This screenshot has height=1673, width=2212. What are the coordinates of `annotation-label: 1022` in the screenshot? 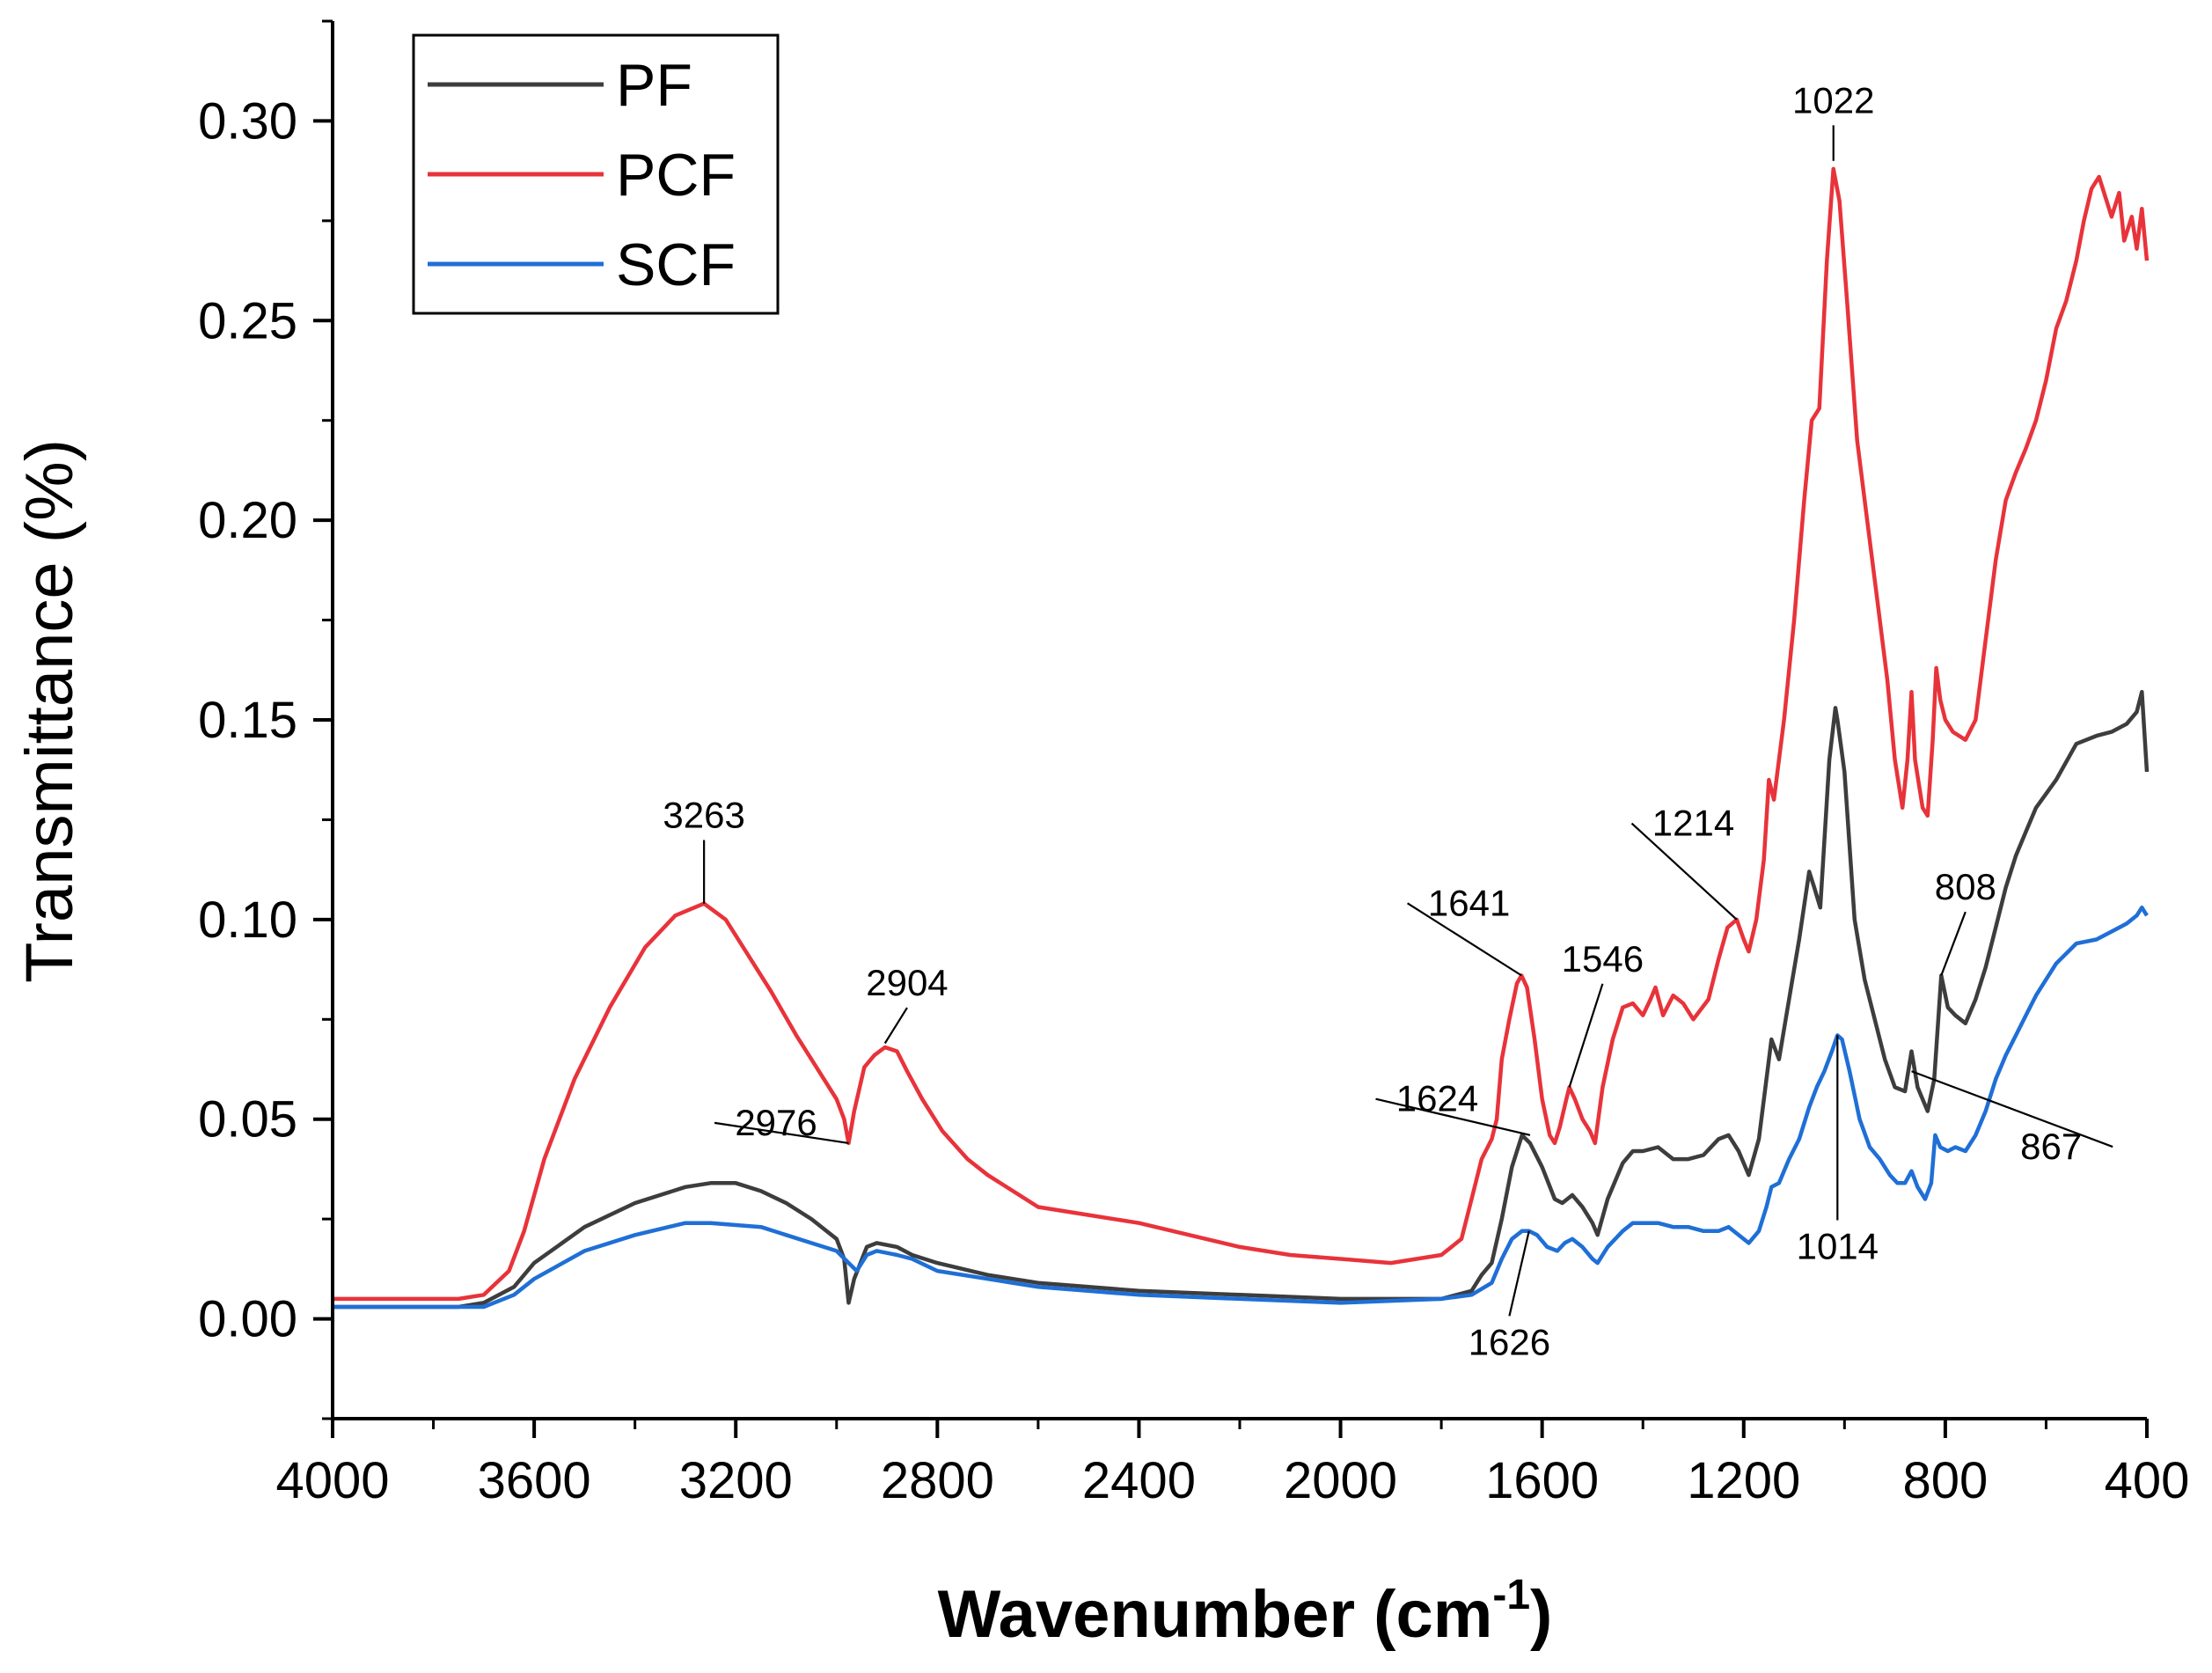 It's located at (1833, 100).